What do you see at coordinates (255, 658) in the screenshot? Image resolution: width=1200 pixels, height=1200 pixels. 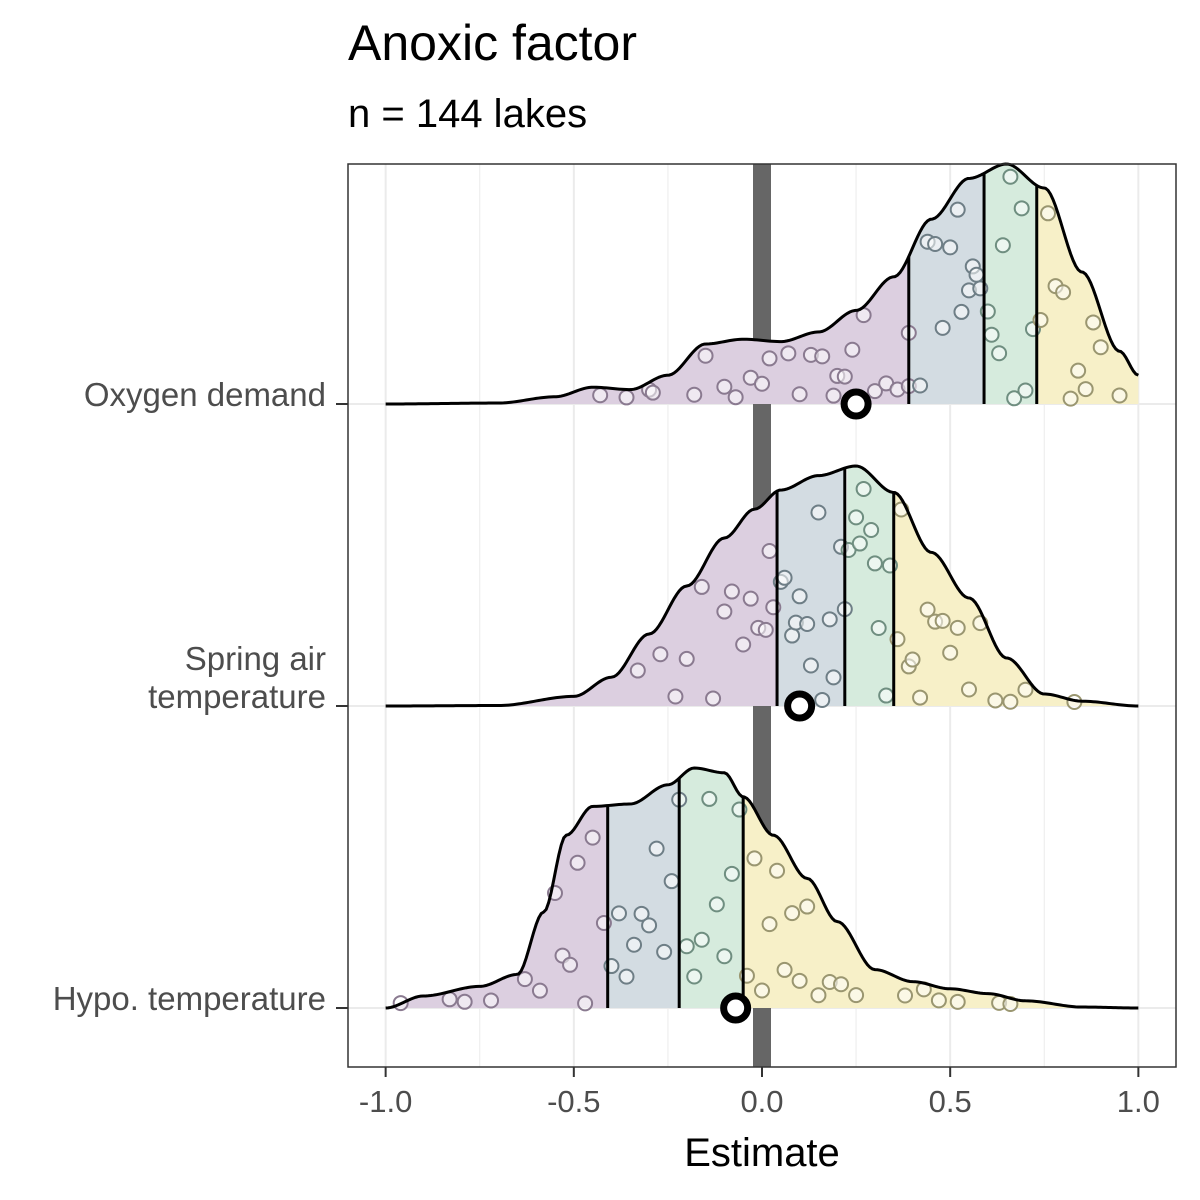 I see `category-label: Spring air` at bounding box center [255, 658].